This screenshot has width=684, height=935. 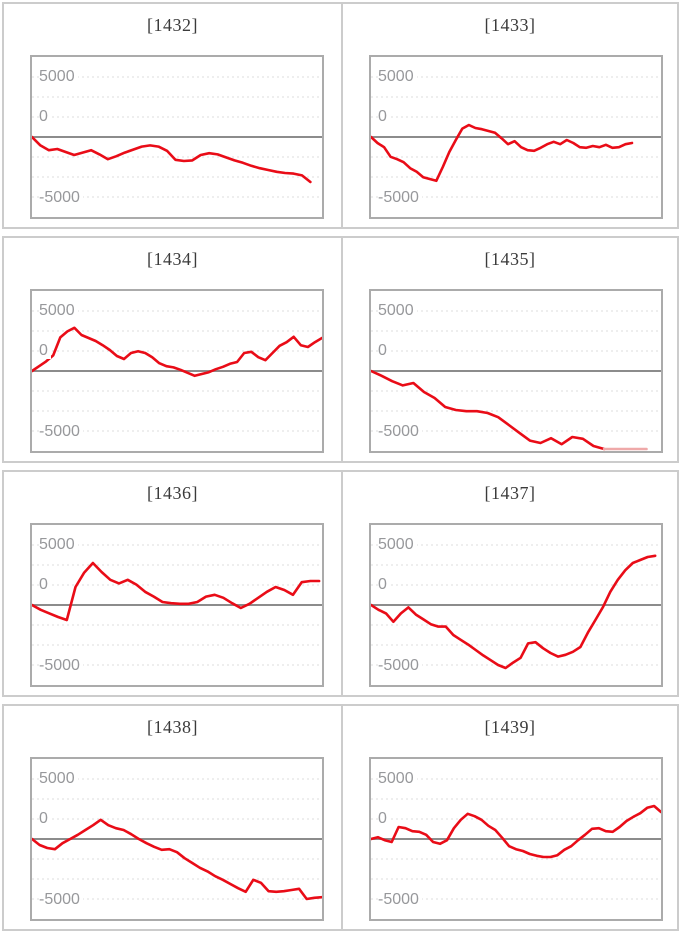 I want to click on chart-panel-1432: [1432] 5000 0 -5000, so click(x=173, y=115).